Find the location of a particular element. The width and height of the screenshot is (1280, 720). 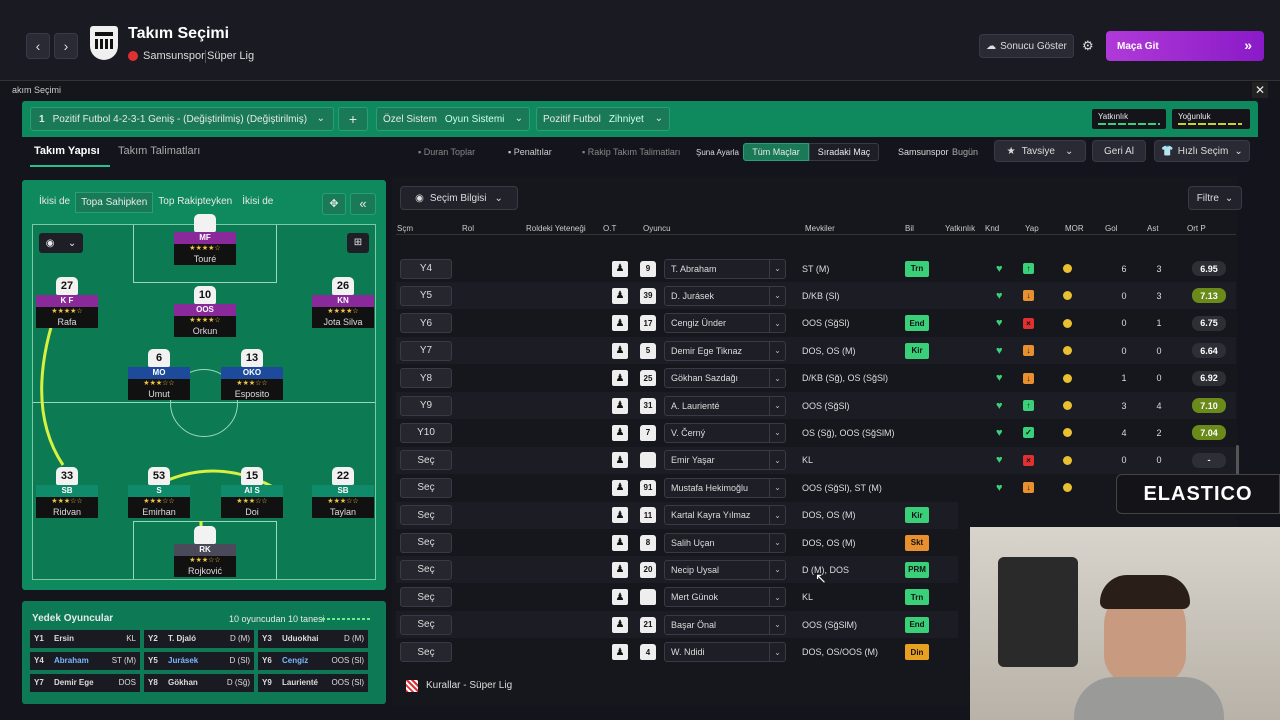

opposition-instructions-button: ▪ Rakip Takım Talimatları is located at coordinates (631, 152).